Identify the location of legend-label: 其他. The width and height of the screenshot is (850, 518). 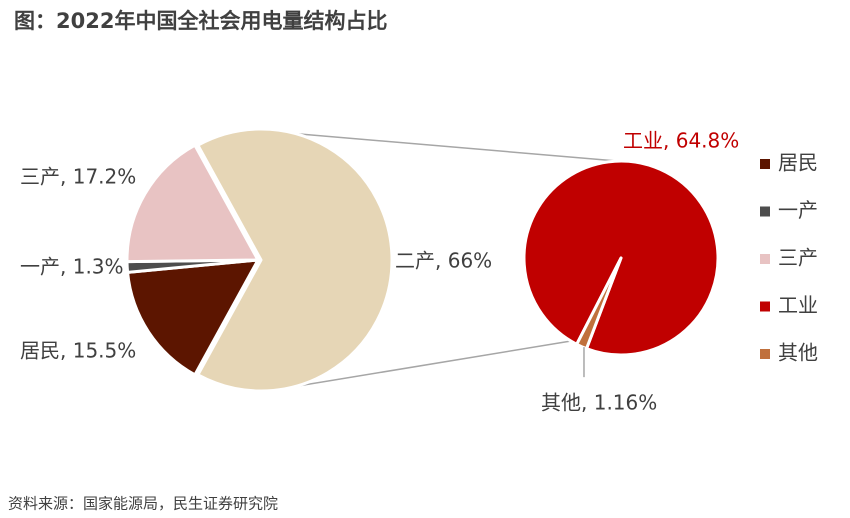
(798, 353).